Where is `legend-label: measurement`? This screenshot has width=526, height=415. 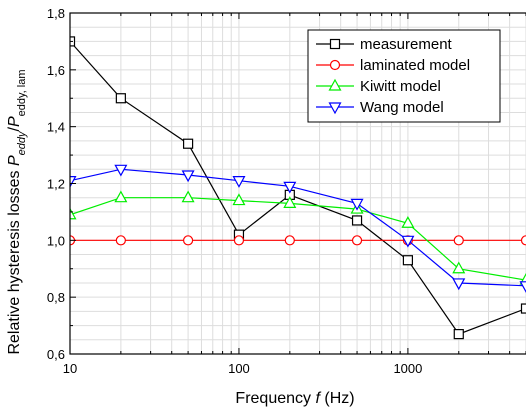 legend-label: measurement is located at coordinates (406, 44).